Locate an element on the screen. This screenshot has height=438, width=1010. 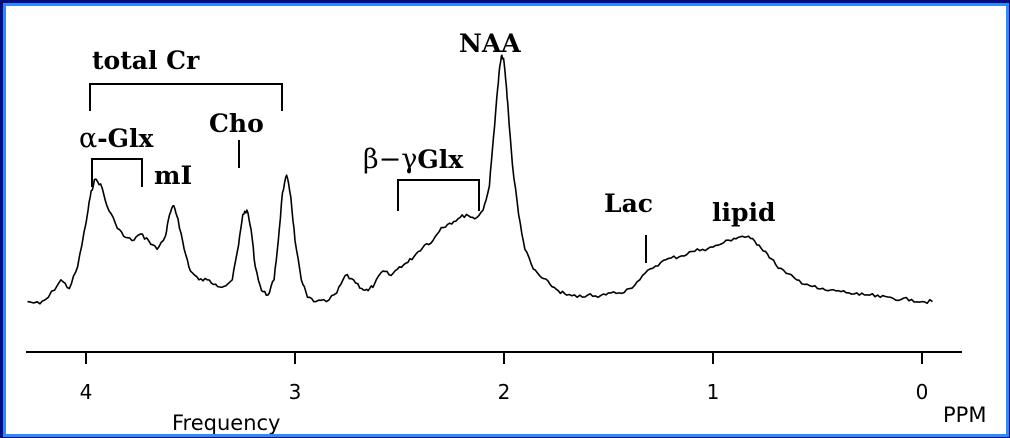
x-tick-label-2: 2 is located at coordinates (504, 392).